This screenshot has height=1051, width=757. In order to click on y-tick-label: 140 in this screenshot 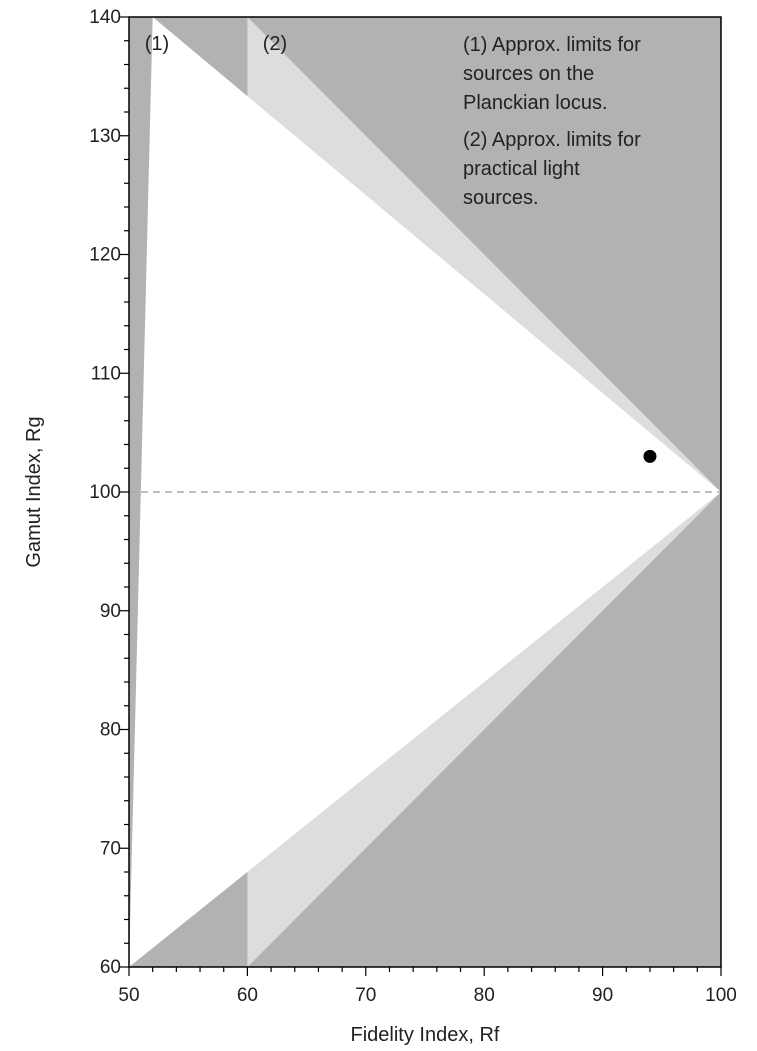, I will do `click(105, 17)`.